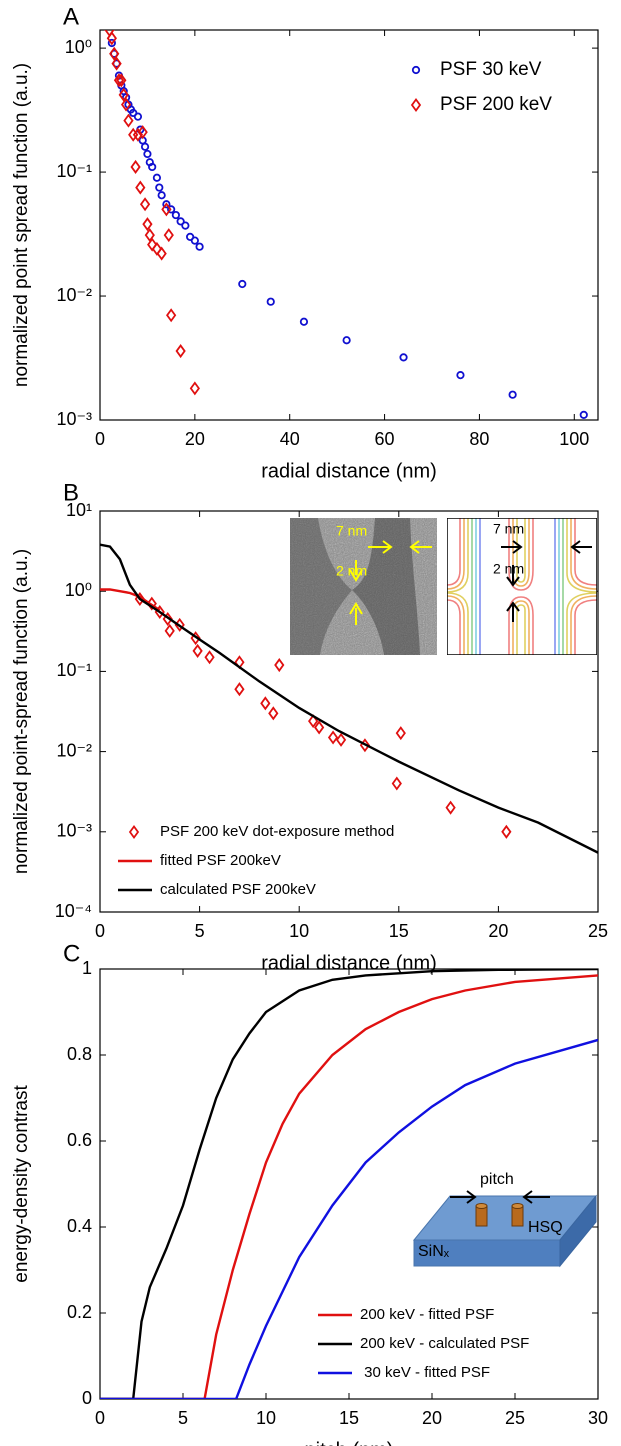  Describe the element at coordinates (427, 1314) in the screenshot. I see `legend-label: 200 keV - fitted PSF` at that location.